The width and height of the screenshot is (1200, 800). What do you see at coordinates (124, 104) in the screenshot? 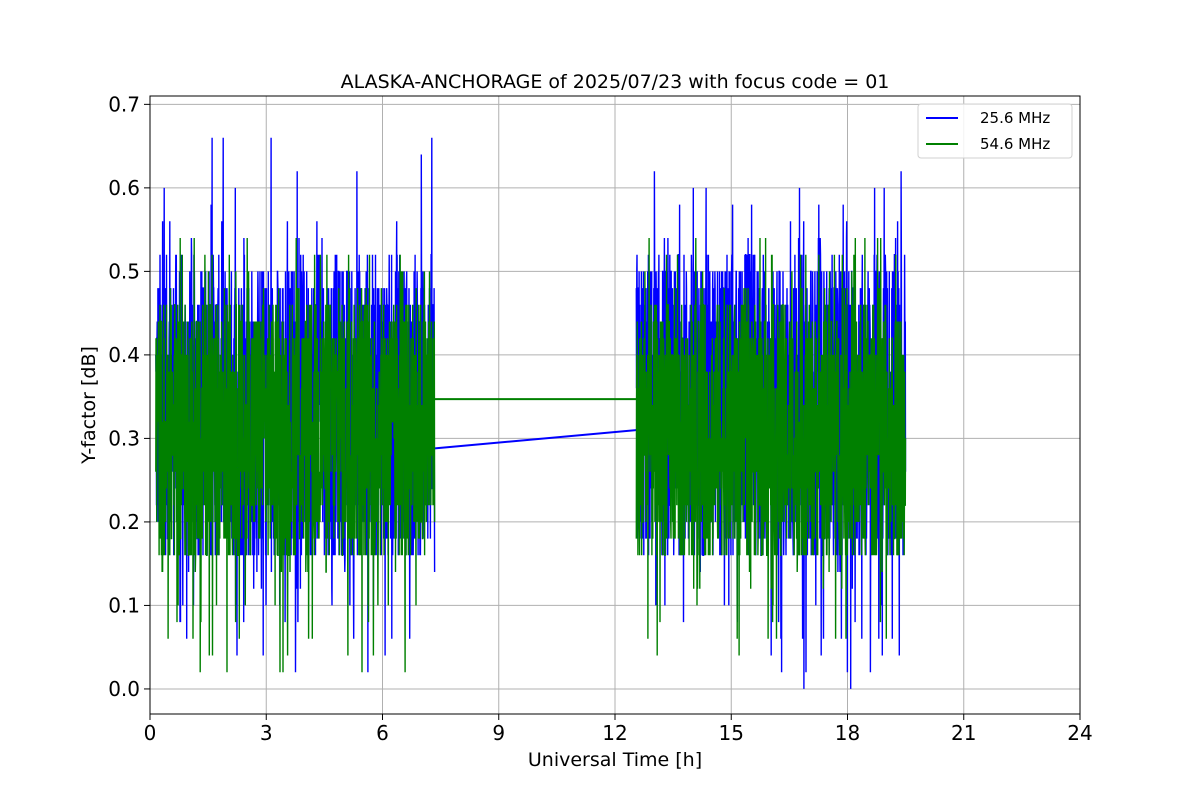
I see `y-tick-label: 0.7` at bounding box center [124, 104].